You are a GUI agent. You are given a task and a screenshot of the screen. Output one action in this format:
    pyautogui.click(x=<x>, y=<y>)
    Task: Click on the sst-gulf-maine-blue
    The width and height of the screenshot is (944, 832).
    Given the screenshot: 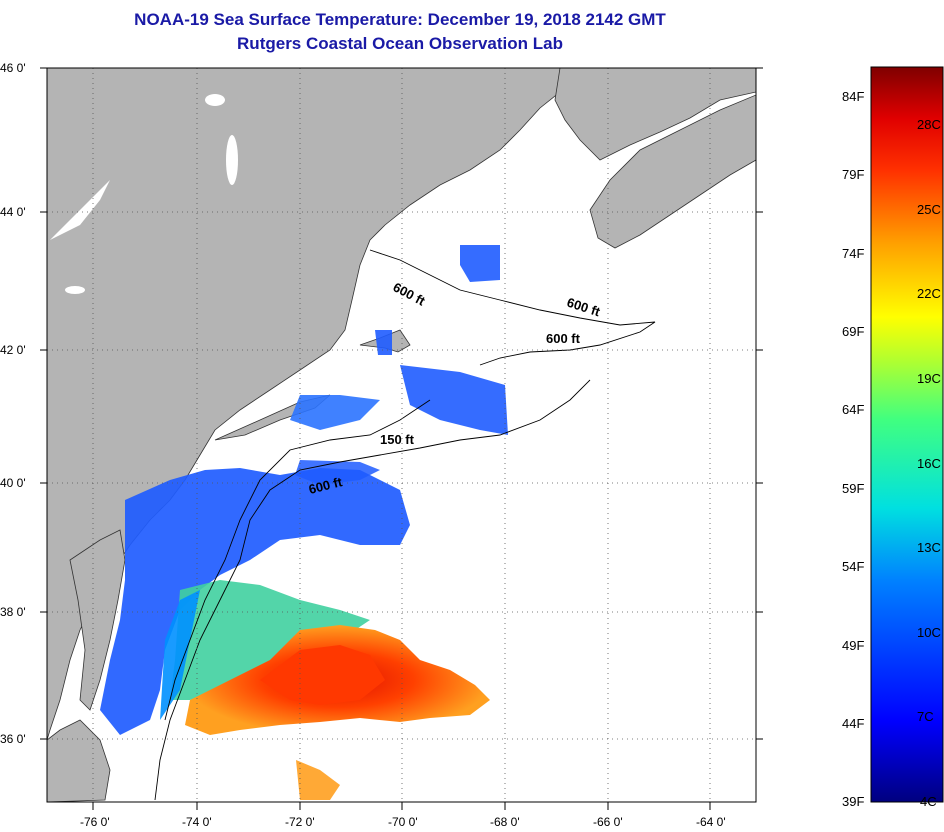 What is the action you would take?
    pyautogui.click(x=454, y=400)
    